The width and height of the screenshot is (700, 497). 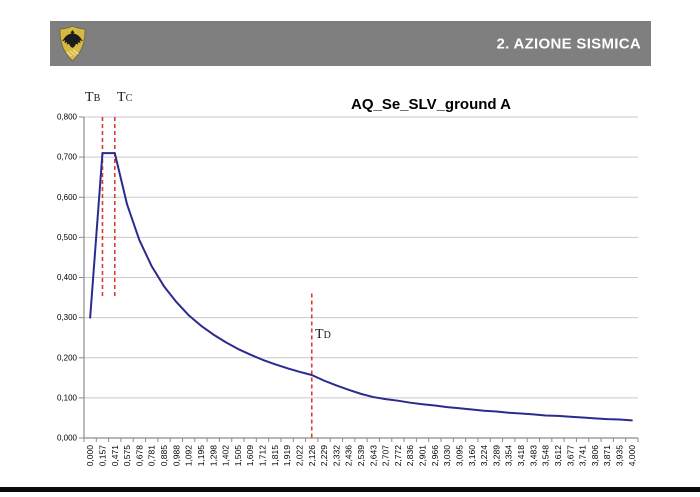 I want to click on marker-label-tb: TB, so click(x=92, y=98).